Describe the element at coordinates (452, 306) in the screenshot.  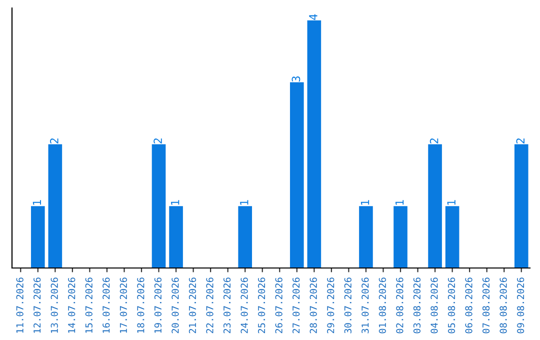
I see `x-tick-label: 05.08.2026` at that location.